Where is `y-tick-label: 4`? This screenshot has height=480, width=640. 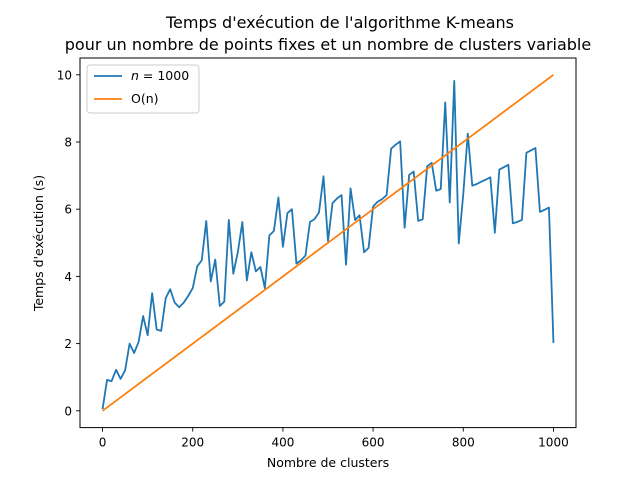
y-tick-label: 4 is located at coordinates (68, 277).